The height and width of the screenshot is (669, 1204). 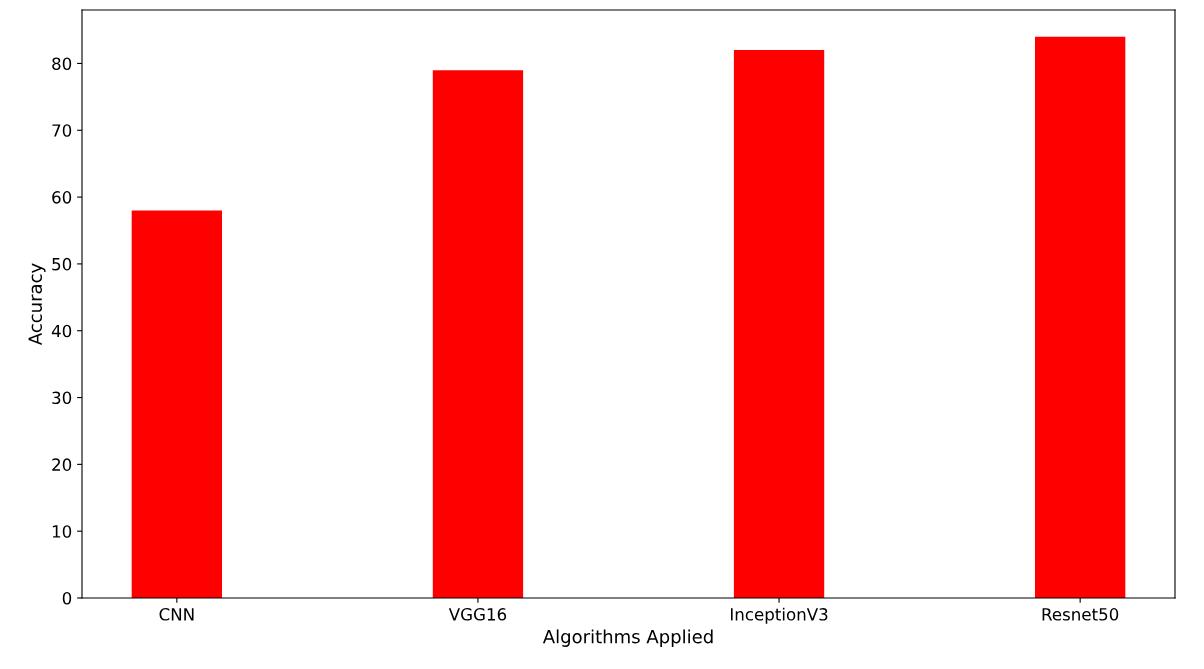 I want to click on x-tick-label: Resnet50, so click(x=1080, y=614).